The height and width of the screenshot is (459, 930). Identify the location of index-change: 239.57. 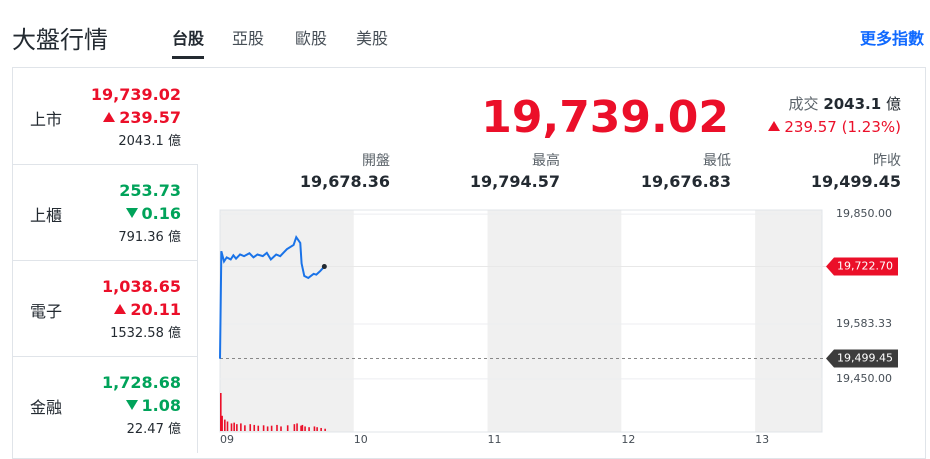
(142, 117).